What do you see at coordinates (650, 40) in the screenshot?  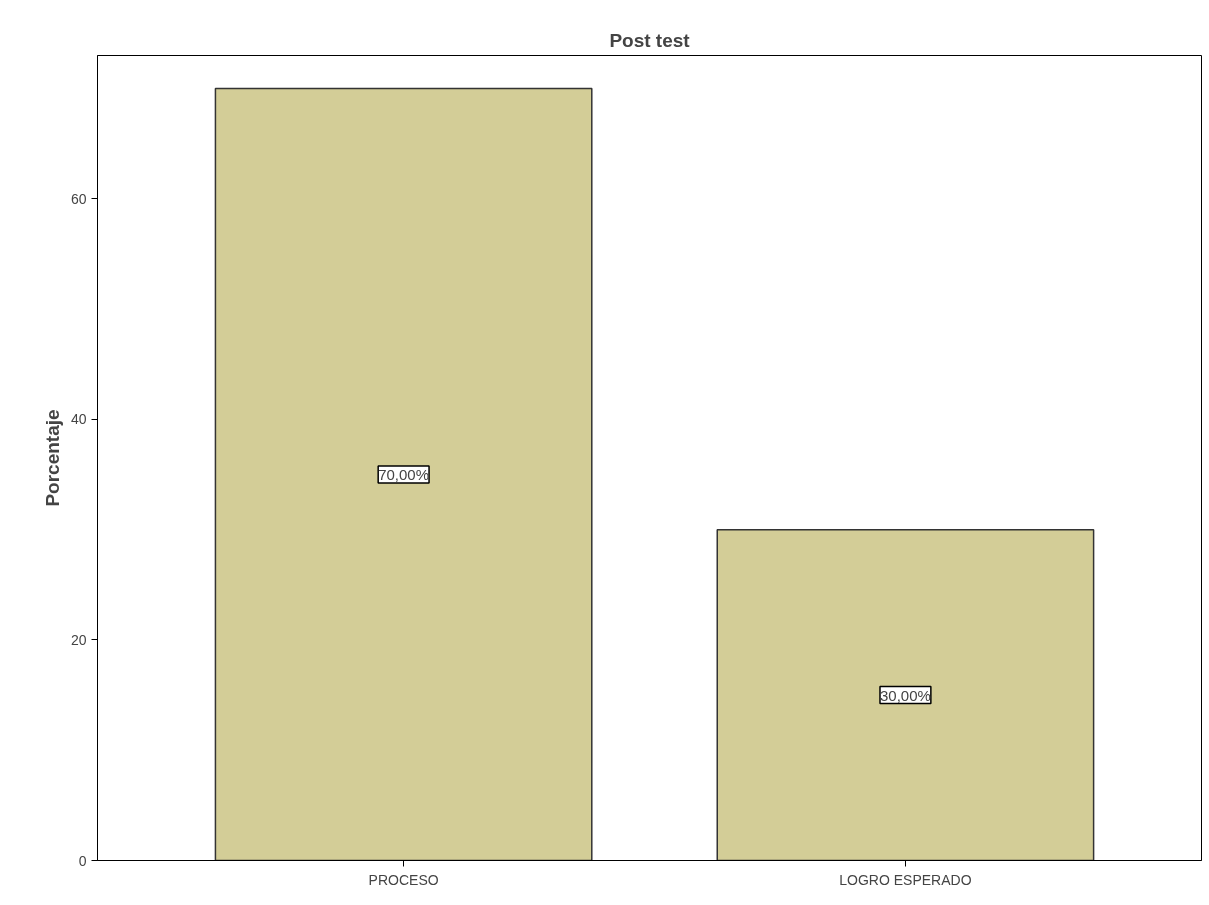 I see `chart-title: Post test` at bounding box center [650, 40].